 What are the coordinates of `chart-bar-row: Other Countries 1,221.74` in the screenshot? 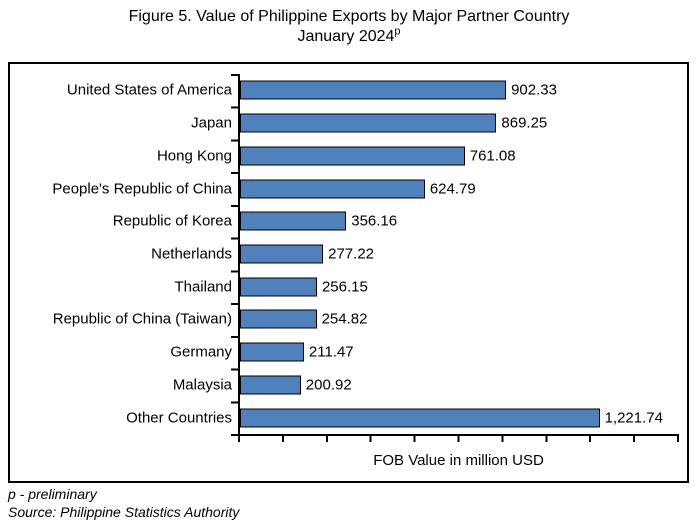 It's located at (348, 417).